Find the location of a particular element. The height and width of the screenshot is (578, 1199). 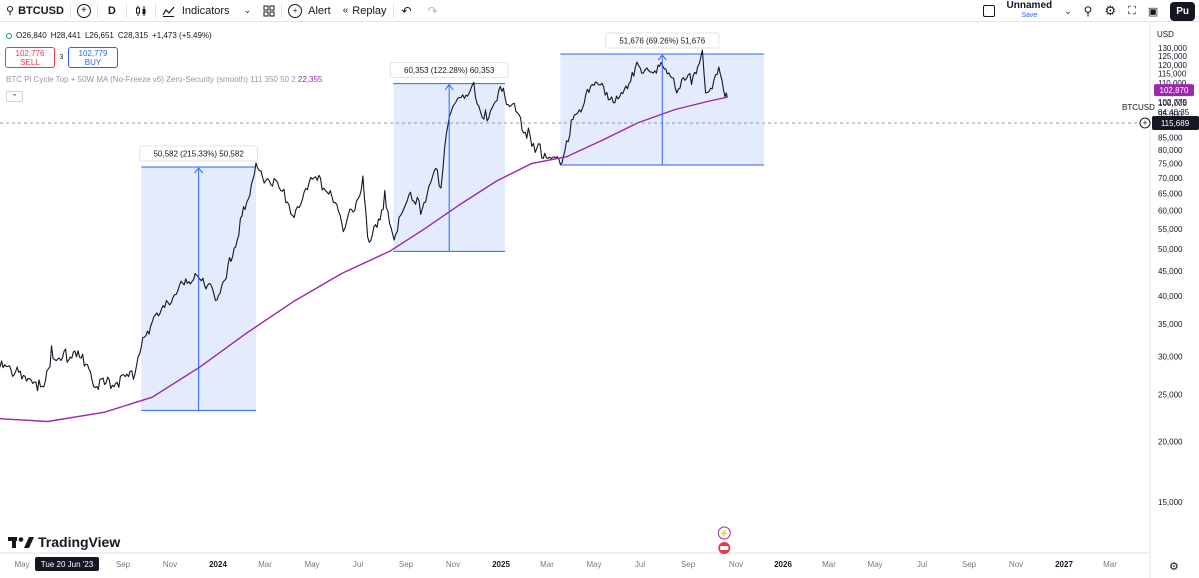

y-tick-label: 70,000 is located at coordinates (1170, 178).